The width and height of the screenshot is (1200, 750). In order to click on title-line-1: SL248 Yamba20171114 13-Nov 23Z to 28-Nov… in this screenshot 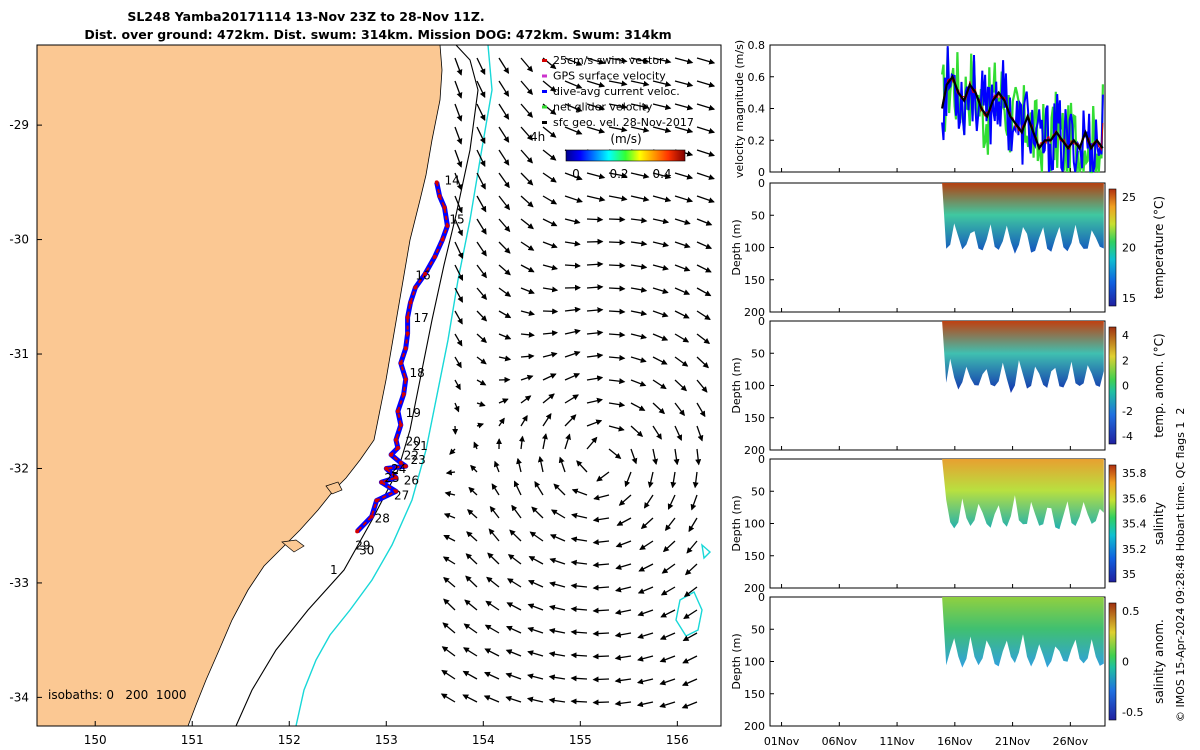, I will do `click(305, 16)`.